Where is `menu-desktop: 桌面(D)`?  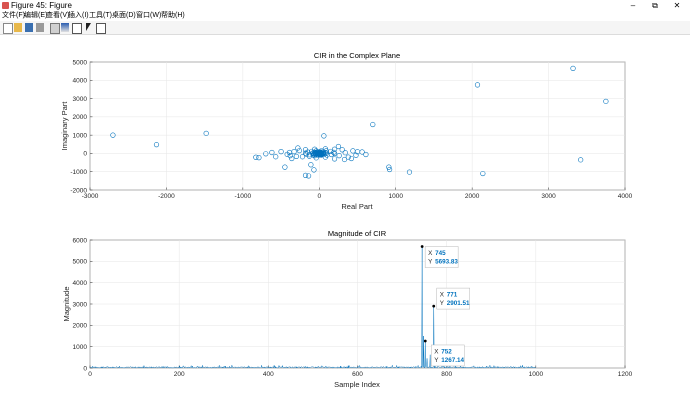
menu-desktop: 桌面(D) is located at coordinates (124, 15).